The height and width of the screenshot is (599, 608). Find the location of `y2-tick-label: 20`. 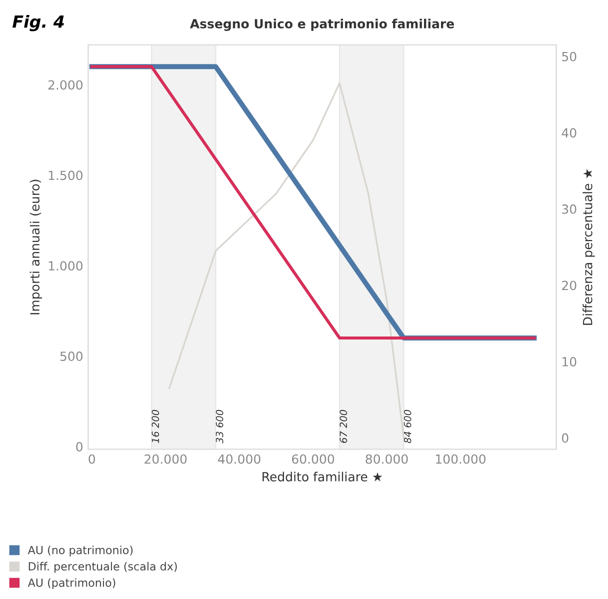

y2-tick-label: 20 is located at coordinates (569, 285).